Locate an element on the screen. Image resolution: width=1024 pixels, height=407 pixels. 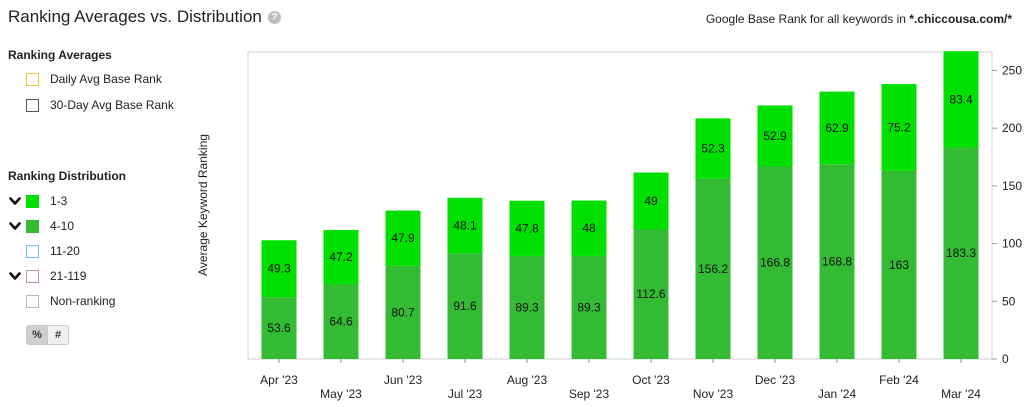
x-tick-label: Jun '23 is located at coordinates (403, 380).